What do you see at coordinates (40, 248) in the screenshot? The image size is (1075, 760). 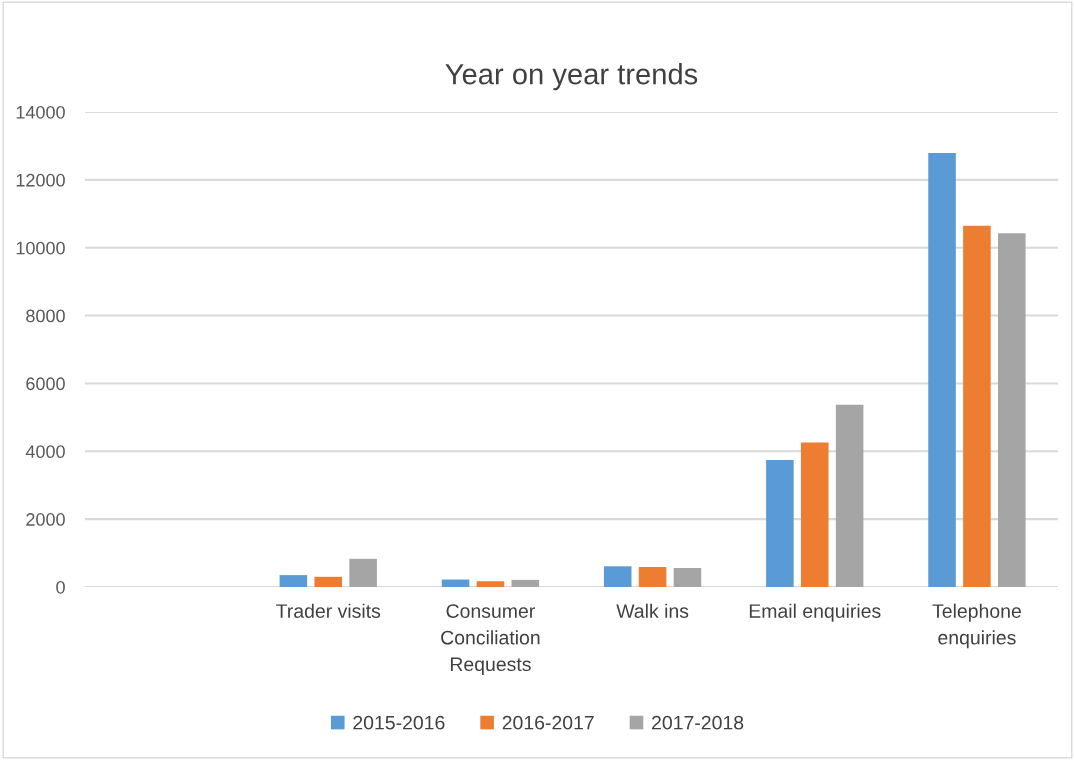 I see `y-tick-label: 10000` at bounding box center [40, 248].